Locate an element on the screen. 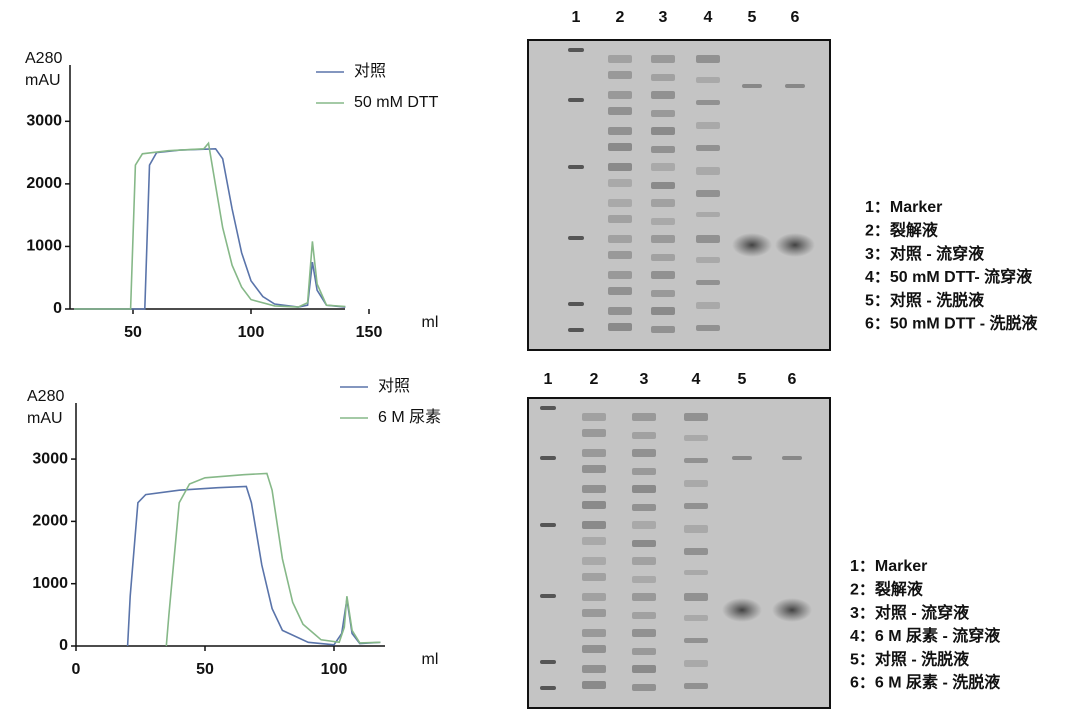  lane-label: 3 is located at coordinates (663, 17).